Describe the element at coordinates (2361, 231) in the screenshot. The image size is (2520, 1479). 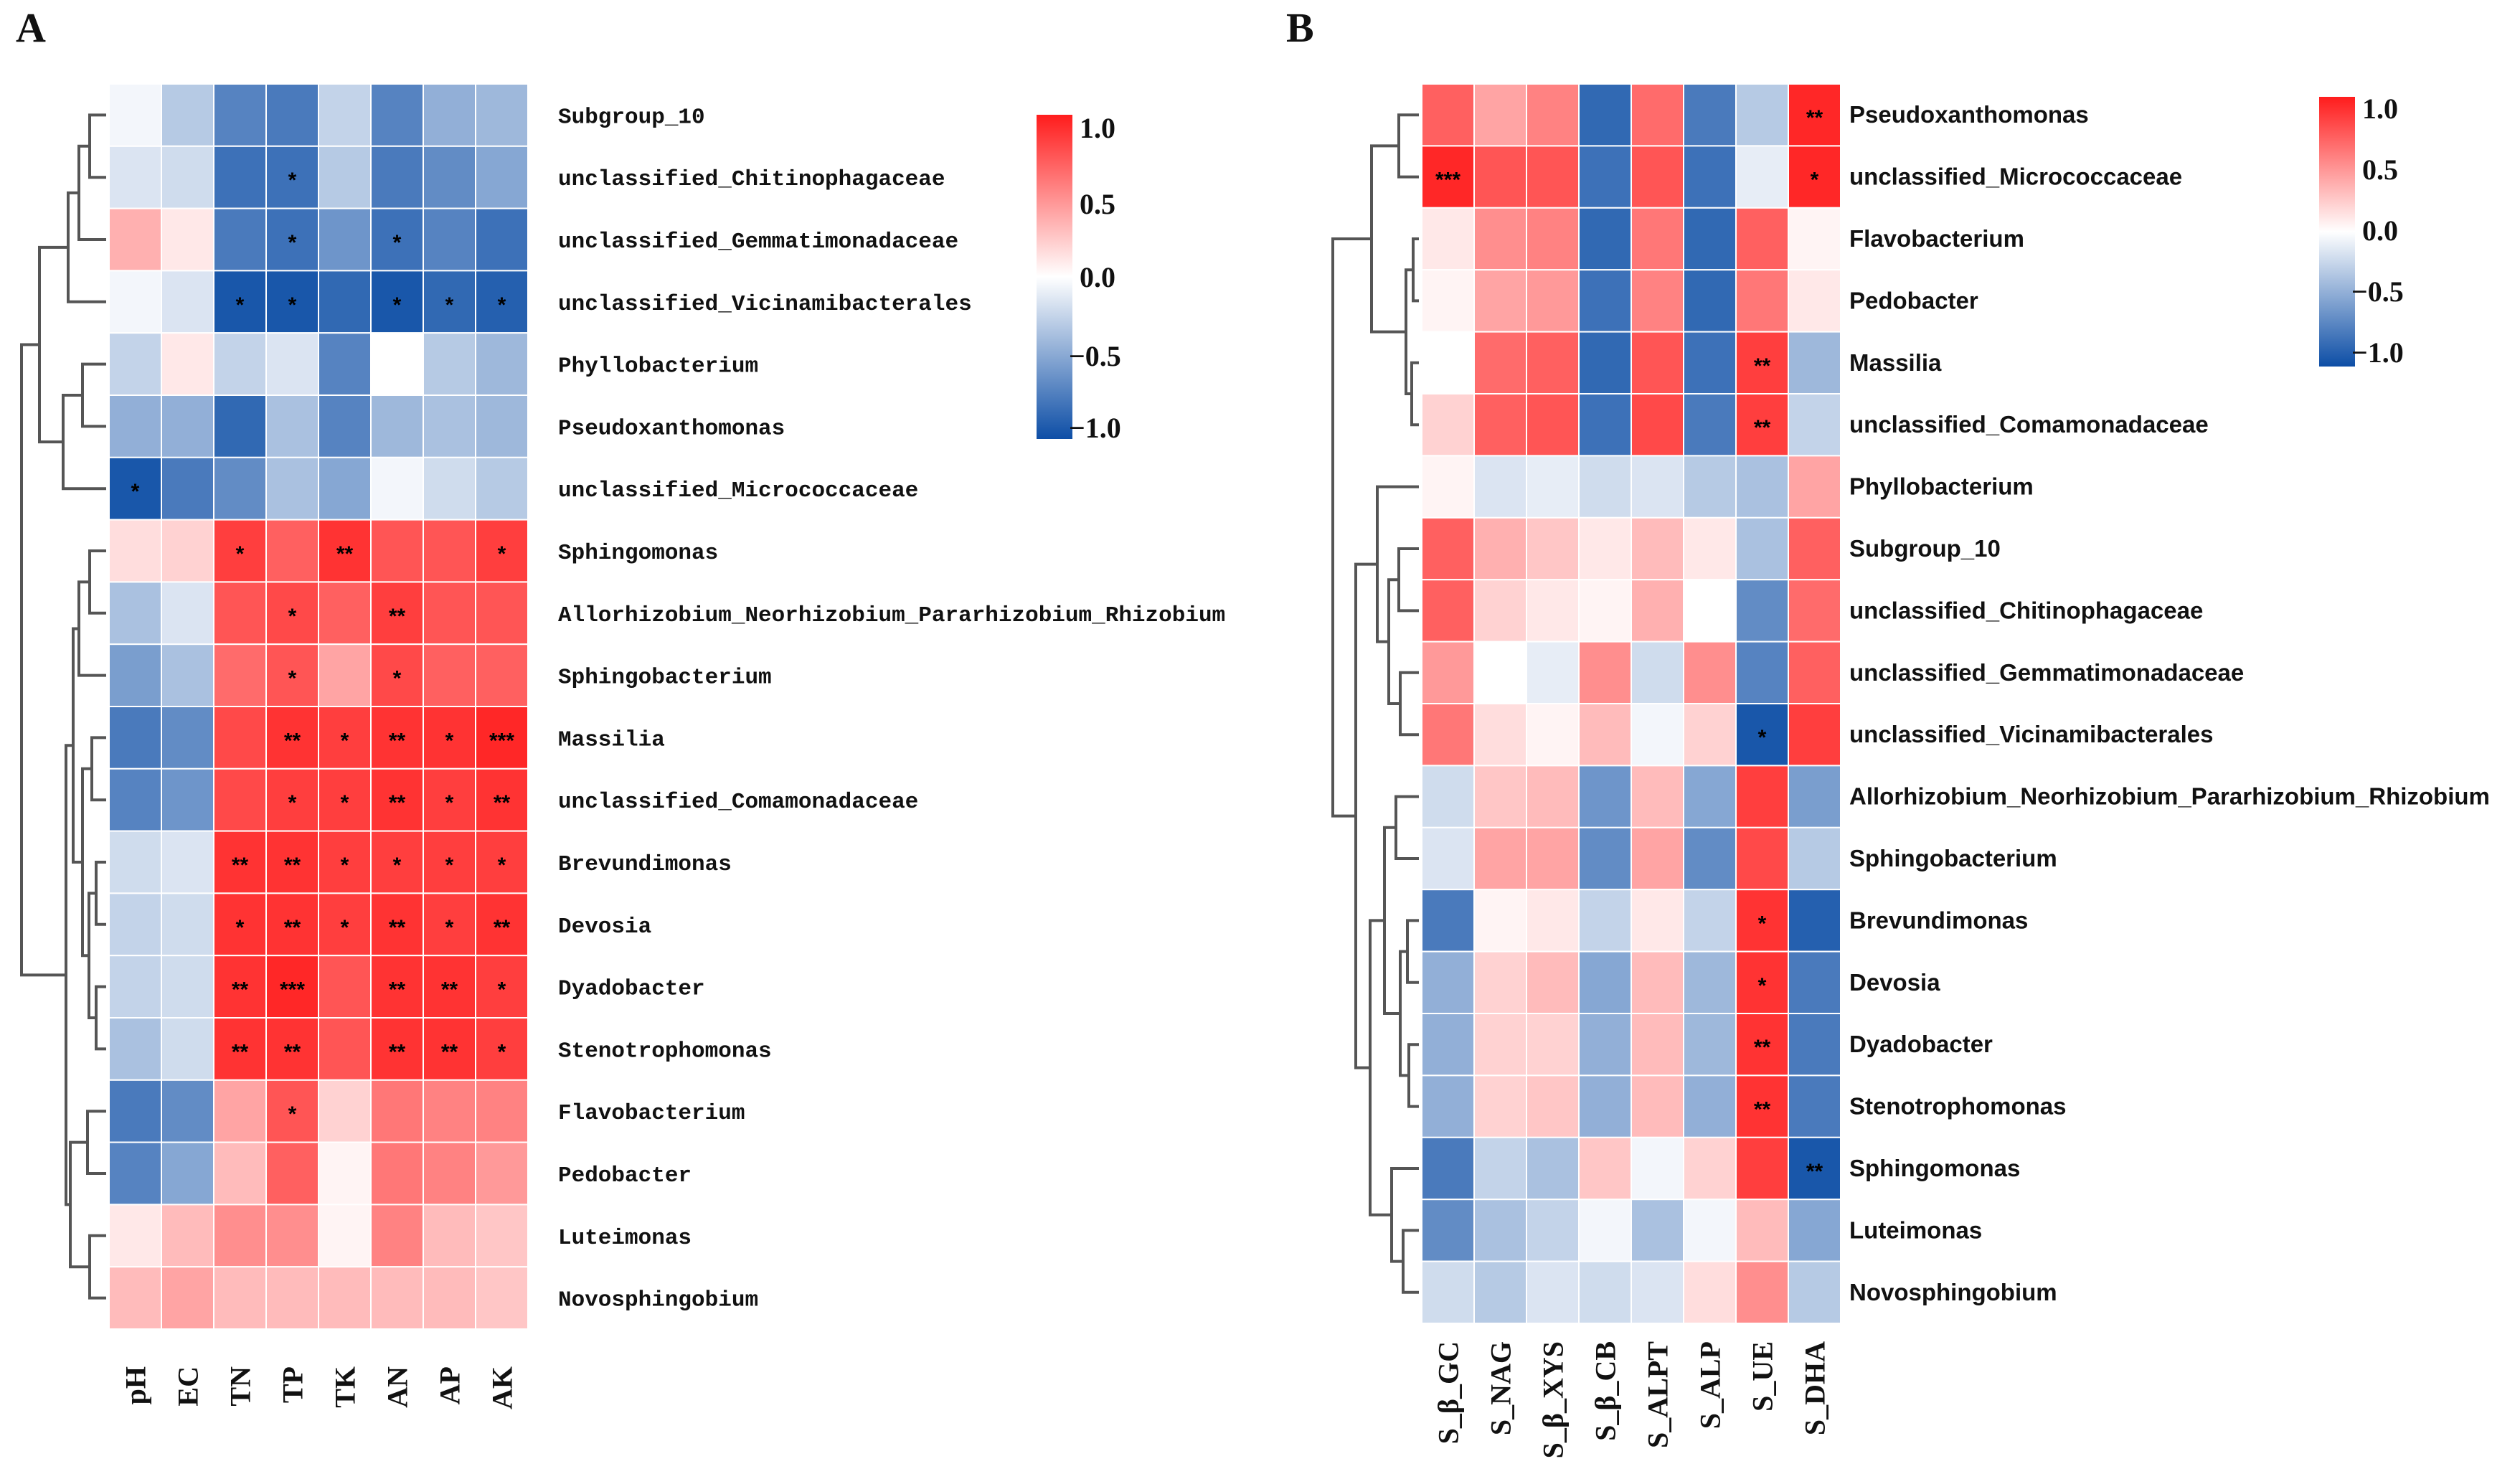
I see `colorbar-b: 1.0 0.5 0.0 −0.5 −1.0` at that location.